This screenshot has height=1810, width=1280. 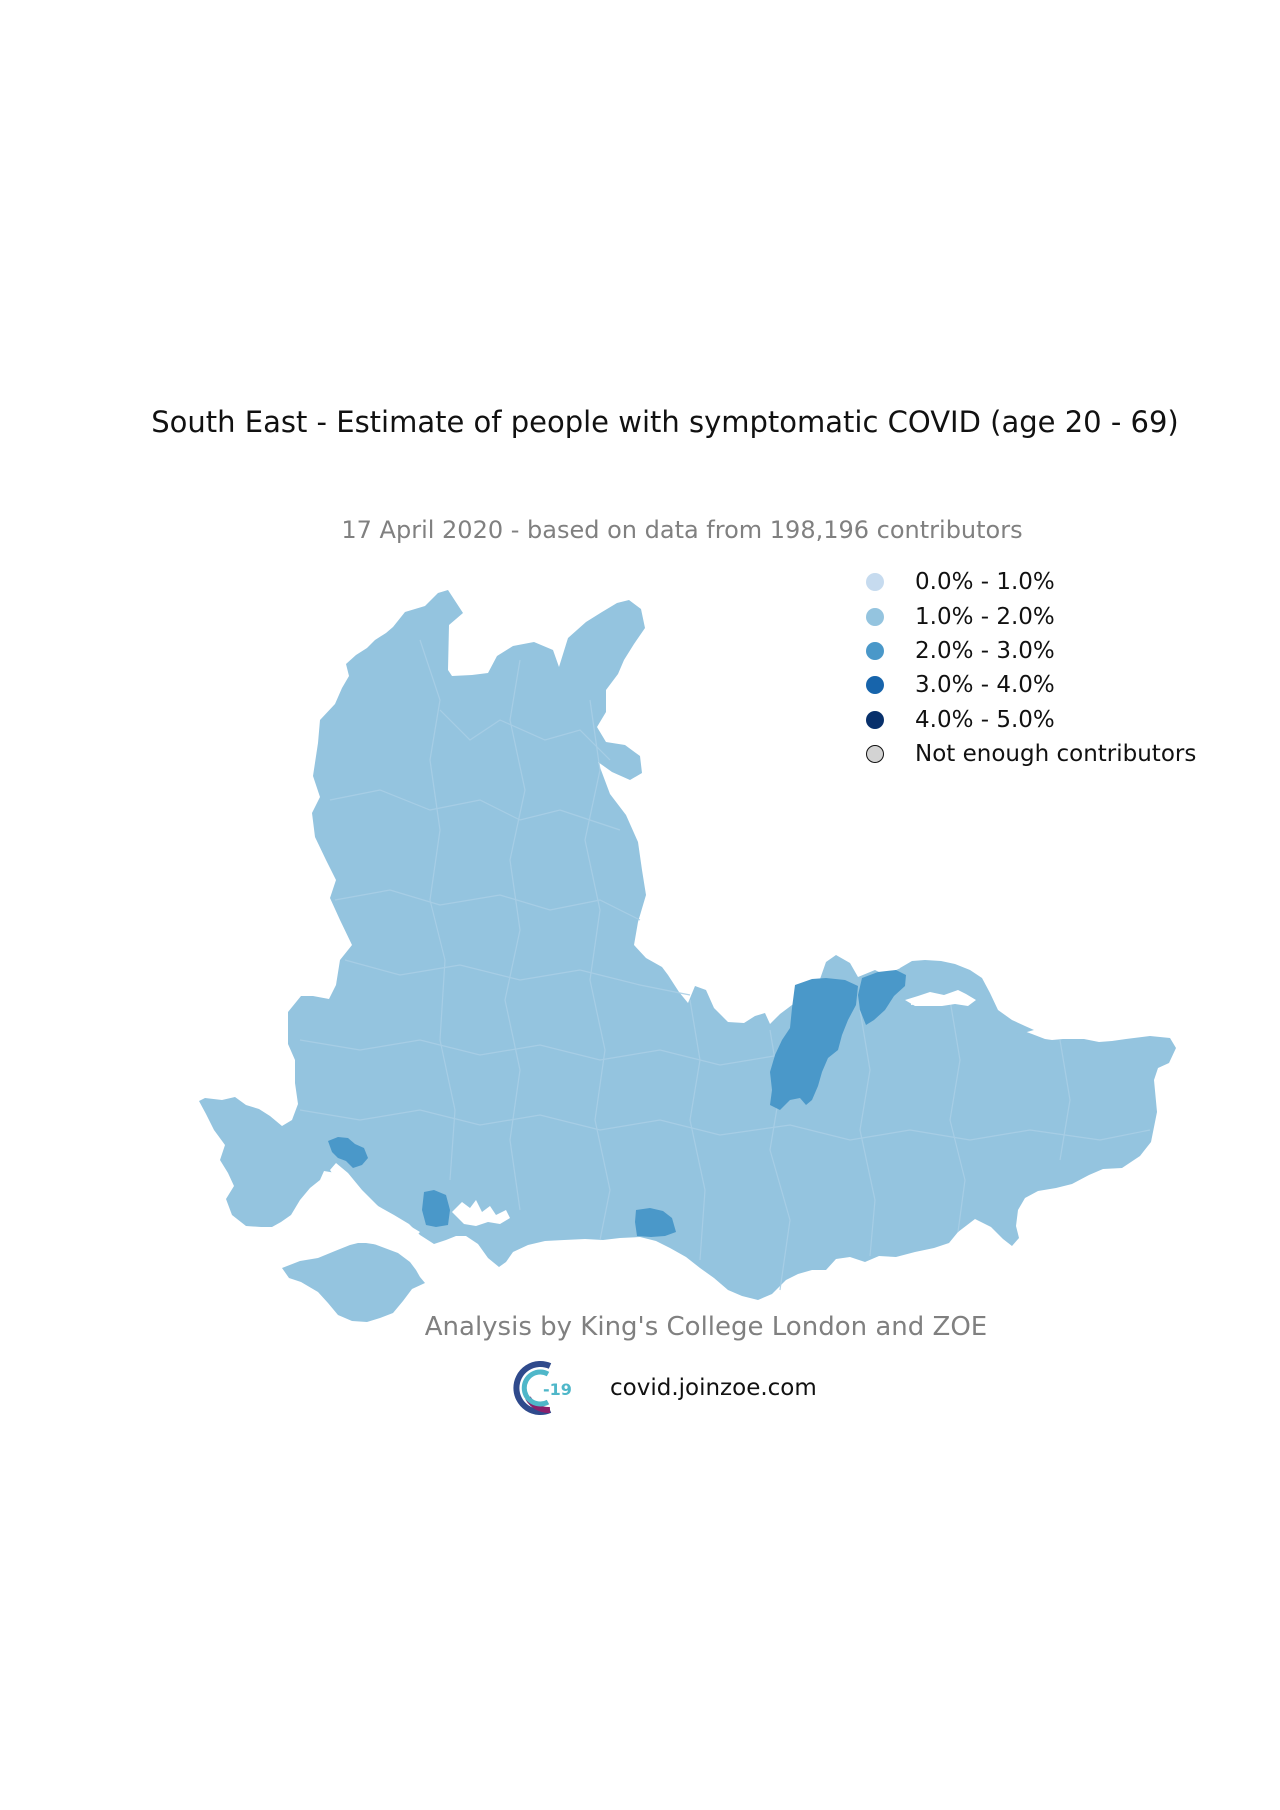 I want to click on region-isle-of-wight, so click(x=353, y=1281).